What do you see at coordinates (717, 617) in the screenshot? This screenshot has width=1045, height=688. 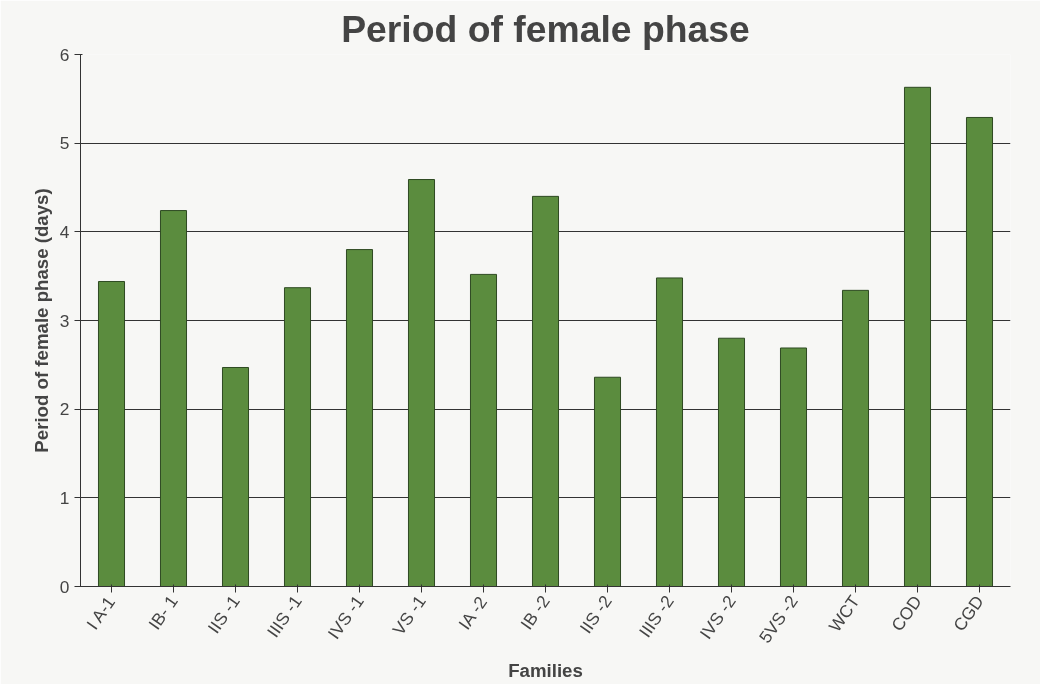 I see `x-tick-label: IVS -2` at bounding box center [717, 617].